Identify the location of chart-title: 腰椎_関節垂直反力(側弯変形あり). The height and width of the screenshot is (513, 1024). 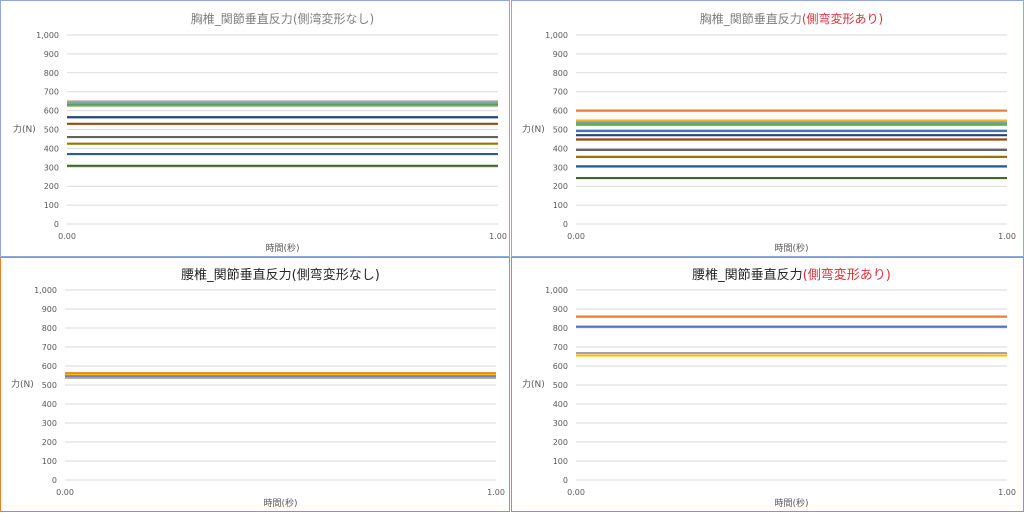
(791, 275).